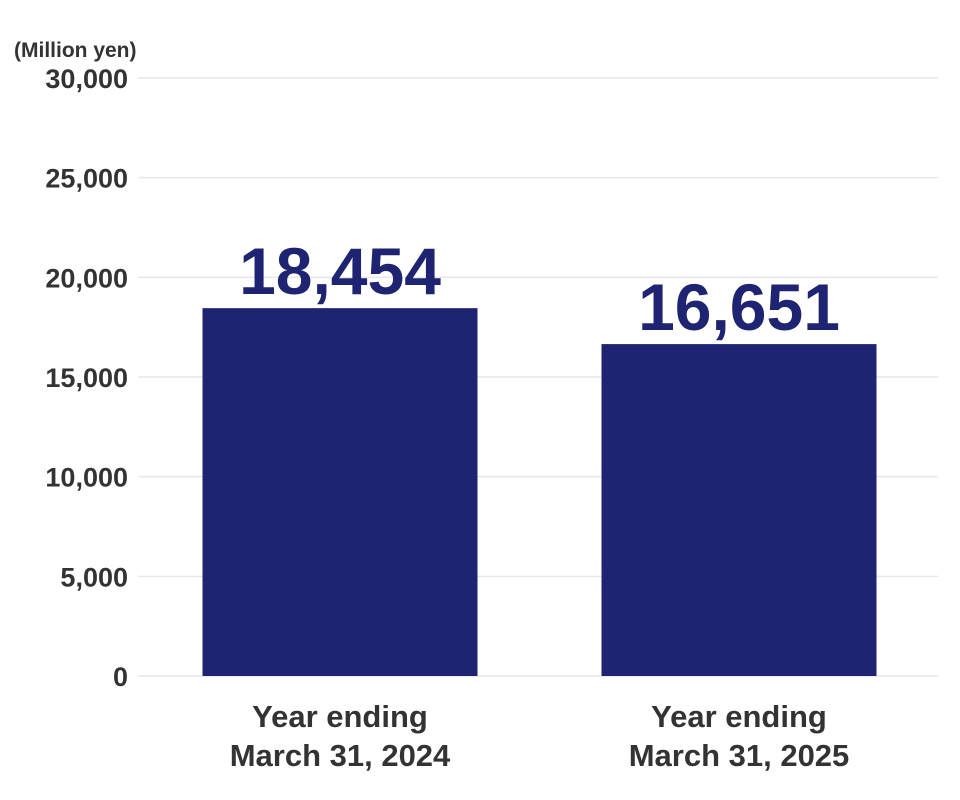 This screenshot has height=800, width=960. What do you see at coordinates (739, 755) in the screenshot?
I see `x-category-label: March 31, 2025` at bounding box center [739, 755].